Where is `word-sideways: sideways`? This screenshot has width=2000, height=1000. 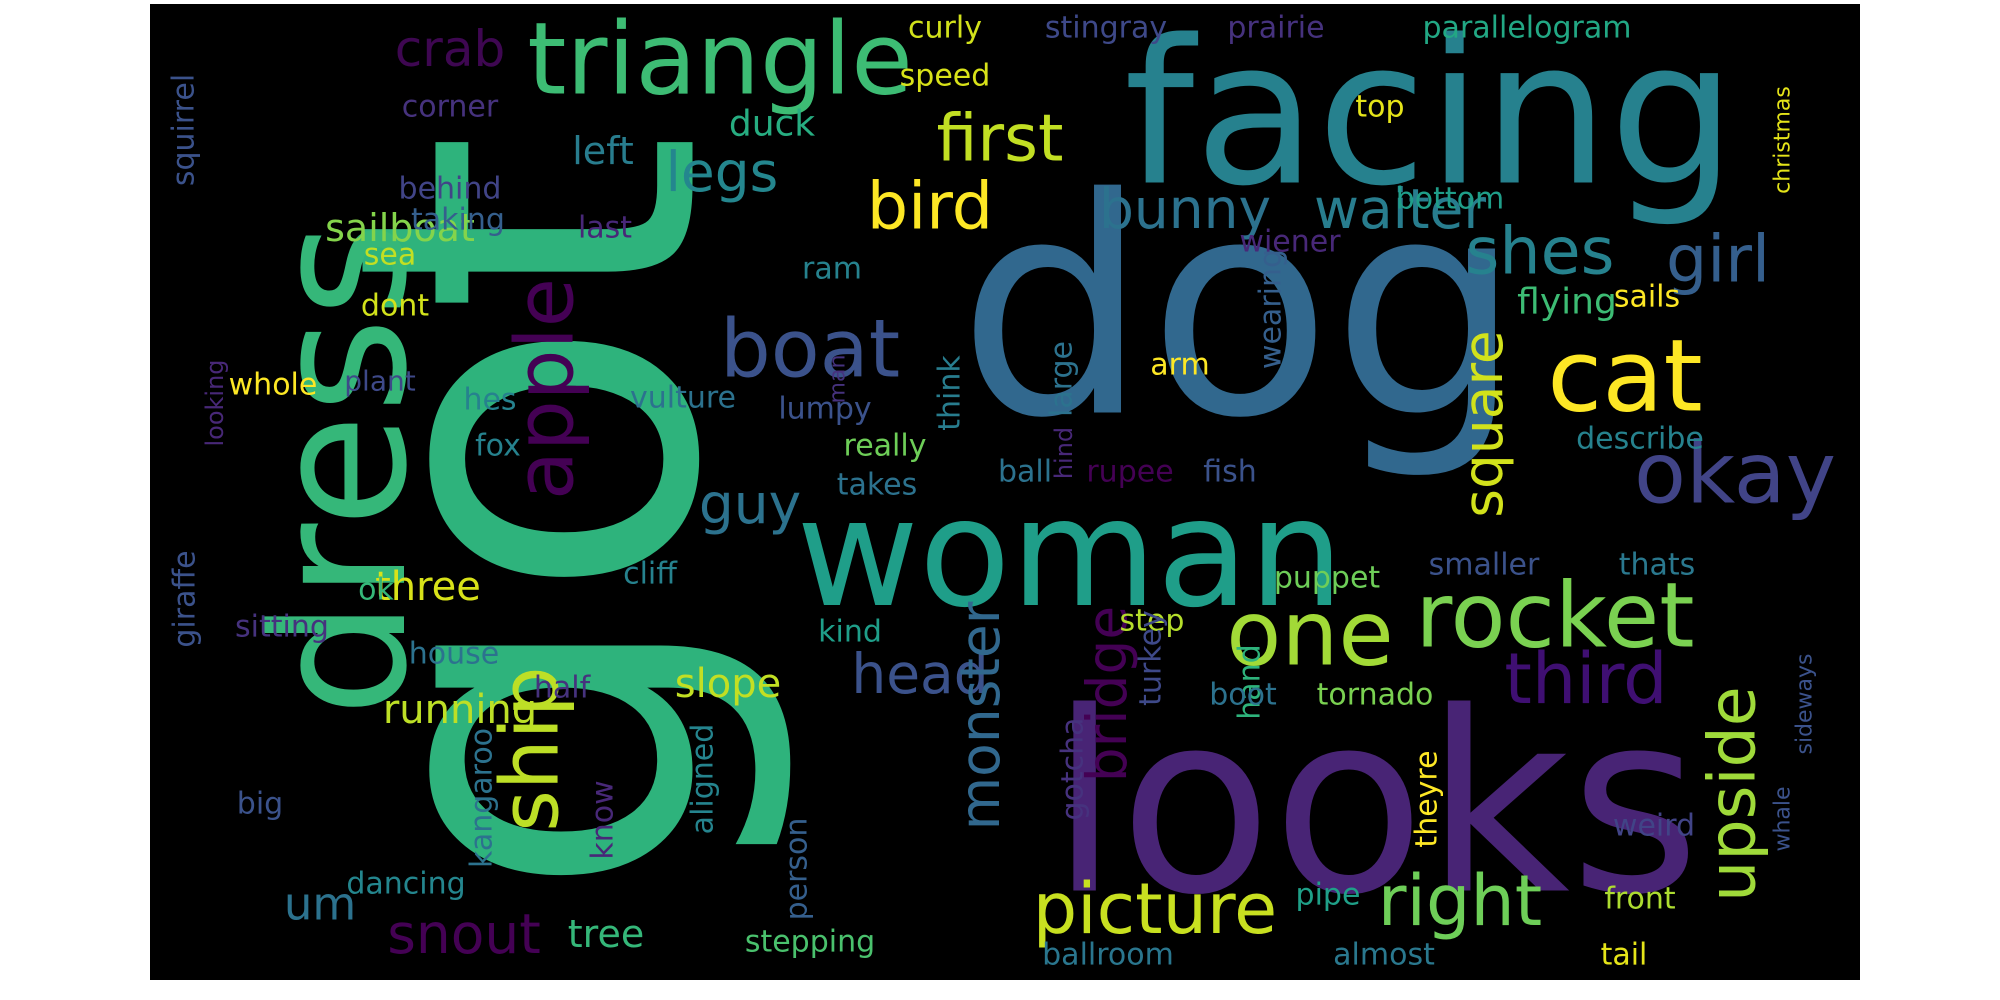 word-sideways: sideways is located at coordinates (1805, 703).